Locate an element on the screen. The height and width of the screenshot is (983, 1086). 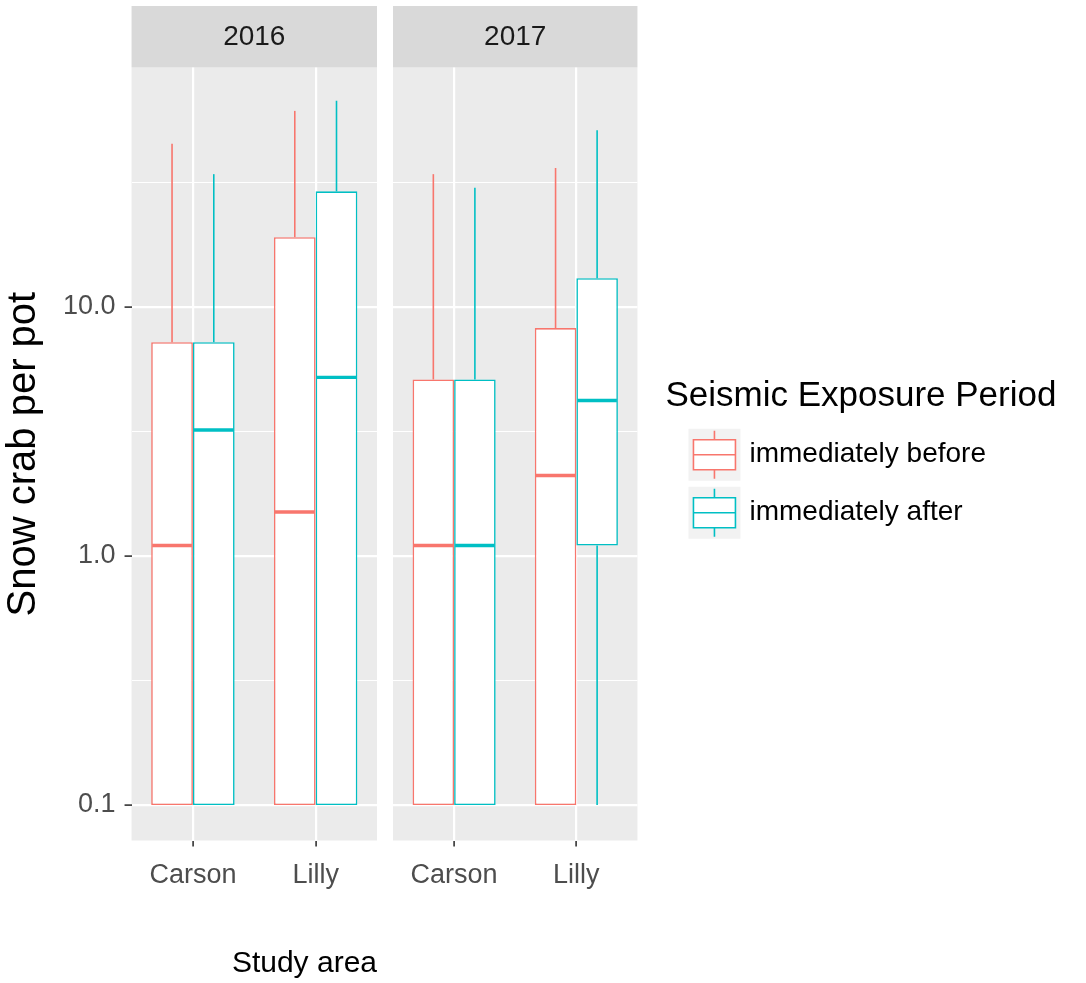
legend-label: immediately before is located at coordinates (868, 453).